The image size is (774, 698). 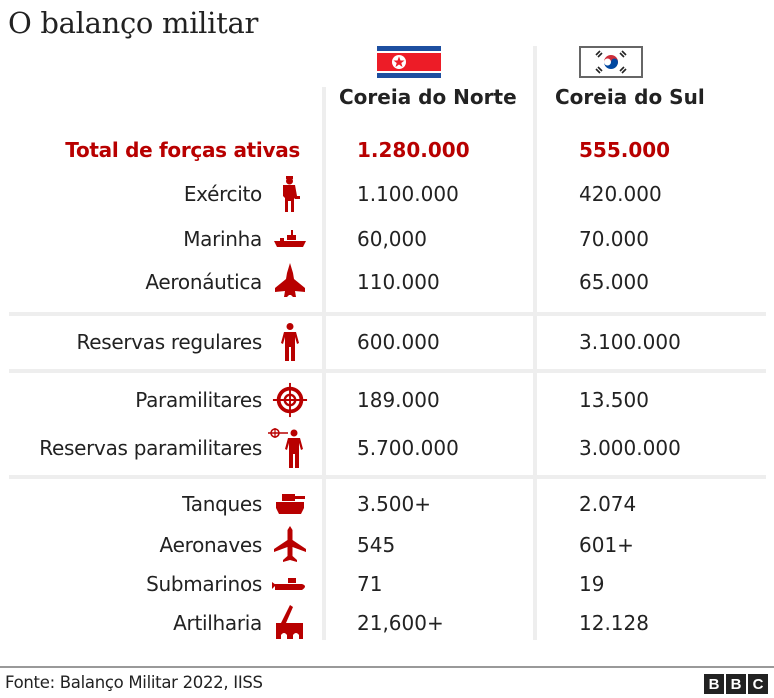 What do you see at coordinates (198, 400) in the screenshot?
I see `row-label: Paramilitares` at bounding box center [198, 400].